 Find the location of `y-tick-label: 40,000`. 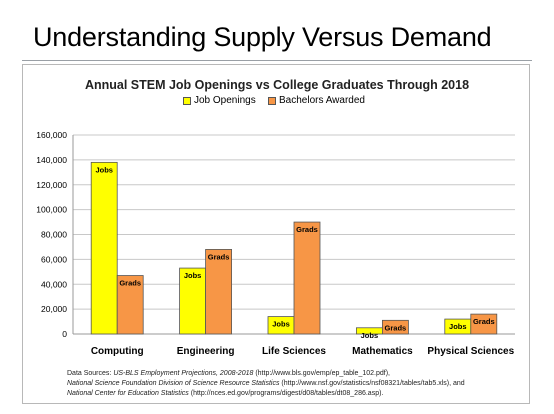

y-tick-label: 40,000 is located at coordinates (54, 284).